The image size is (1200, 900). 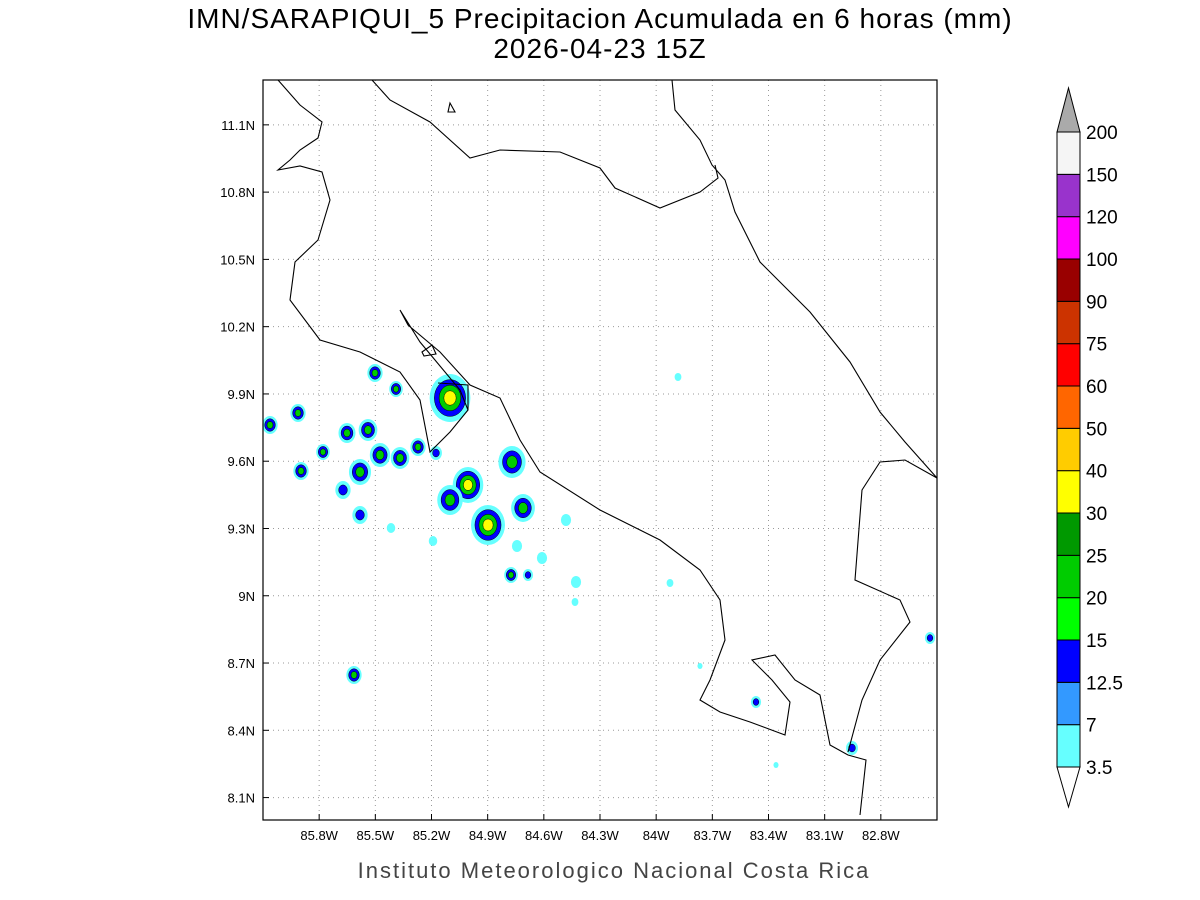 What do you see at coordinates (1096, 556) in the screenshot?
I see `colorbar-label: 25` at bounding box center [1096, 556].